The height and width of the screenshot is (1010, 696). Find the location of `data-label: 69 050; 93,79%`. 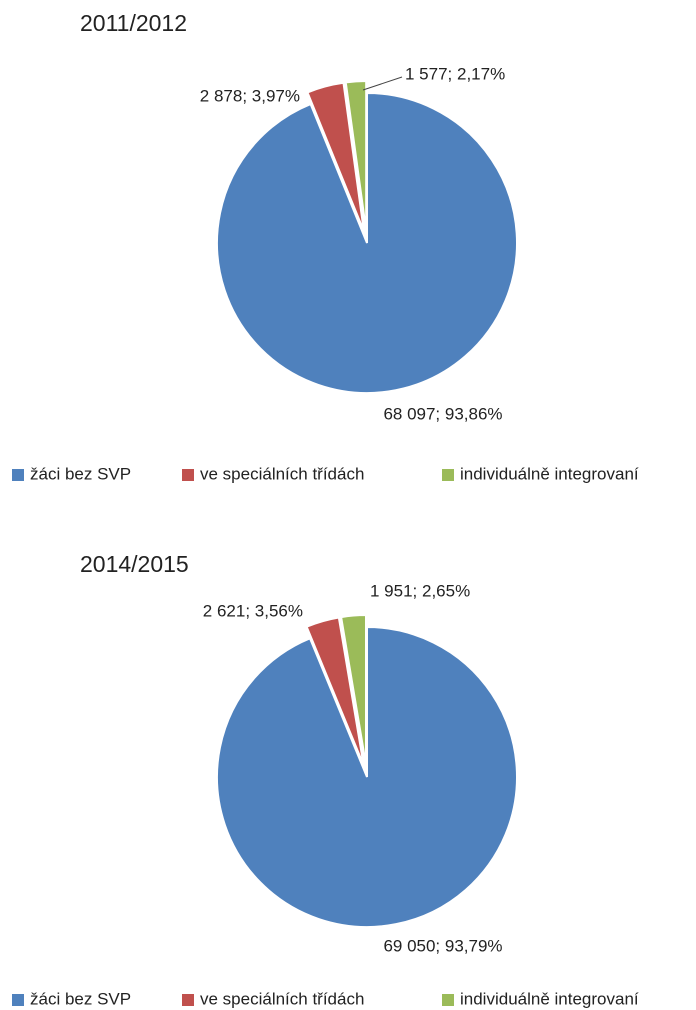

data-label: 69 050; 93,79% is located at coordinates (442, 945).